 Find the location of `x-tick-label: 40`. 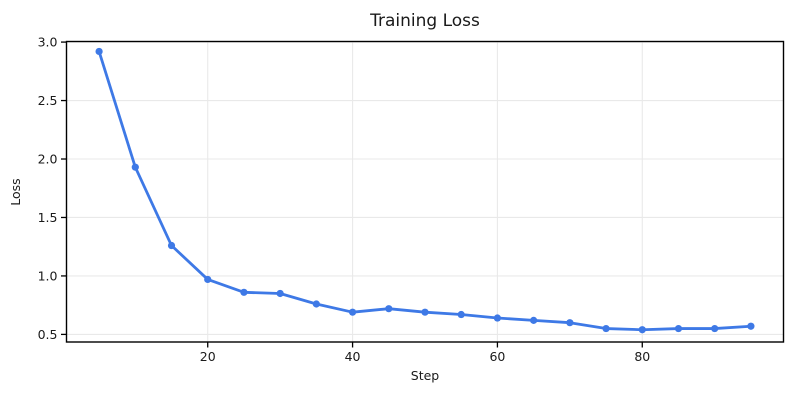

x-tick-label: 40 is located at coordinates (353, 356).